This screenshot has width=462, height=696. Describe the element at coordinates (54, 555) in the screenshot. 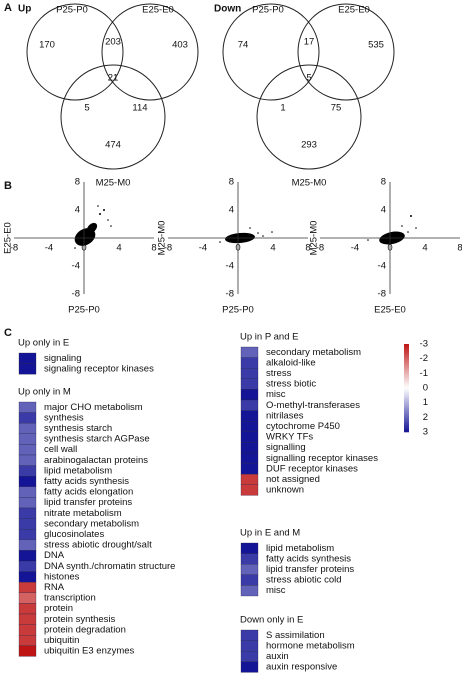

I see `item-label: DNA` at that location.